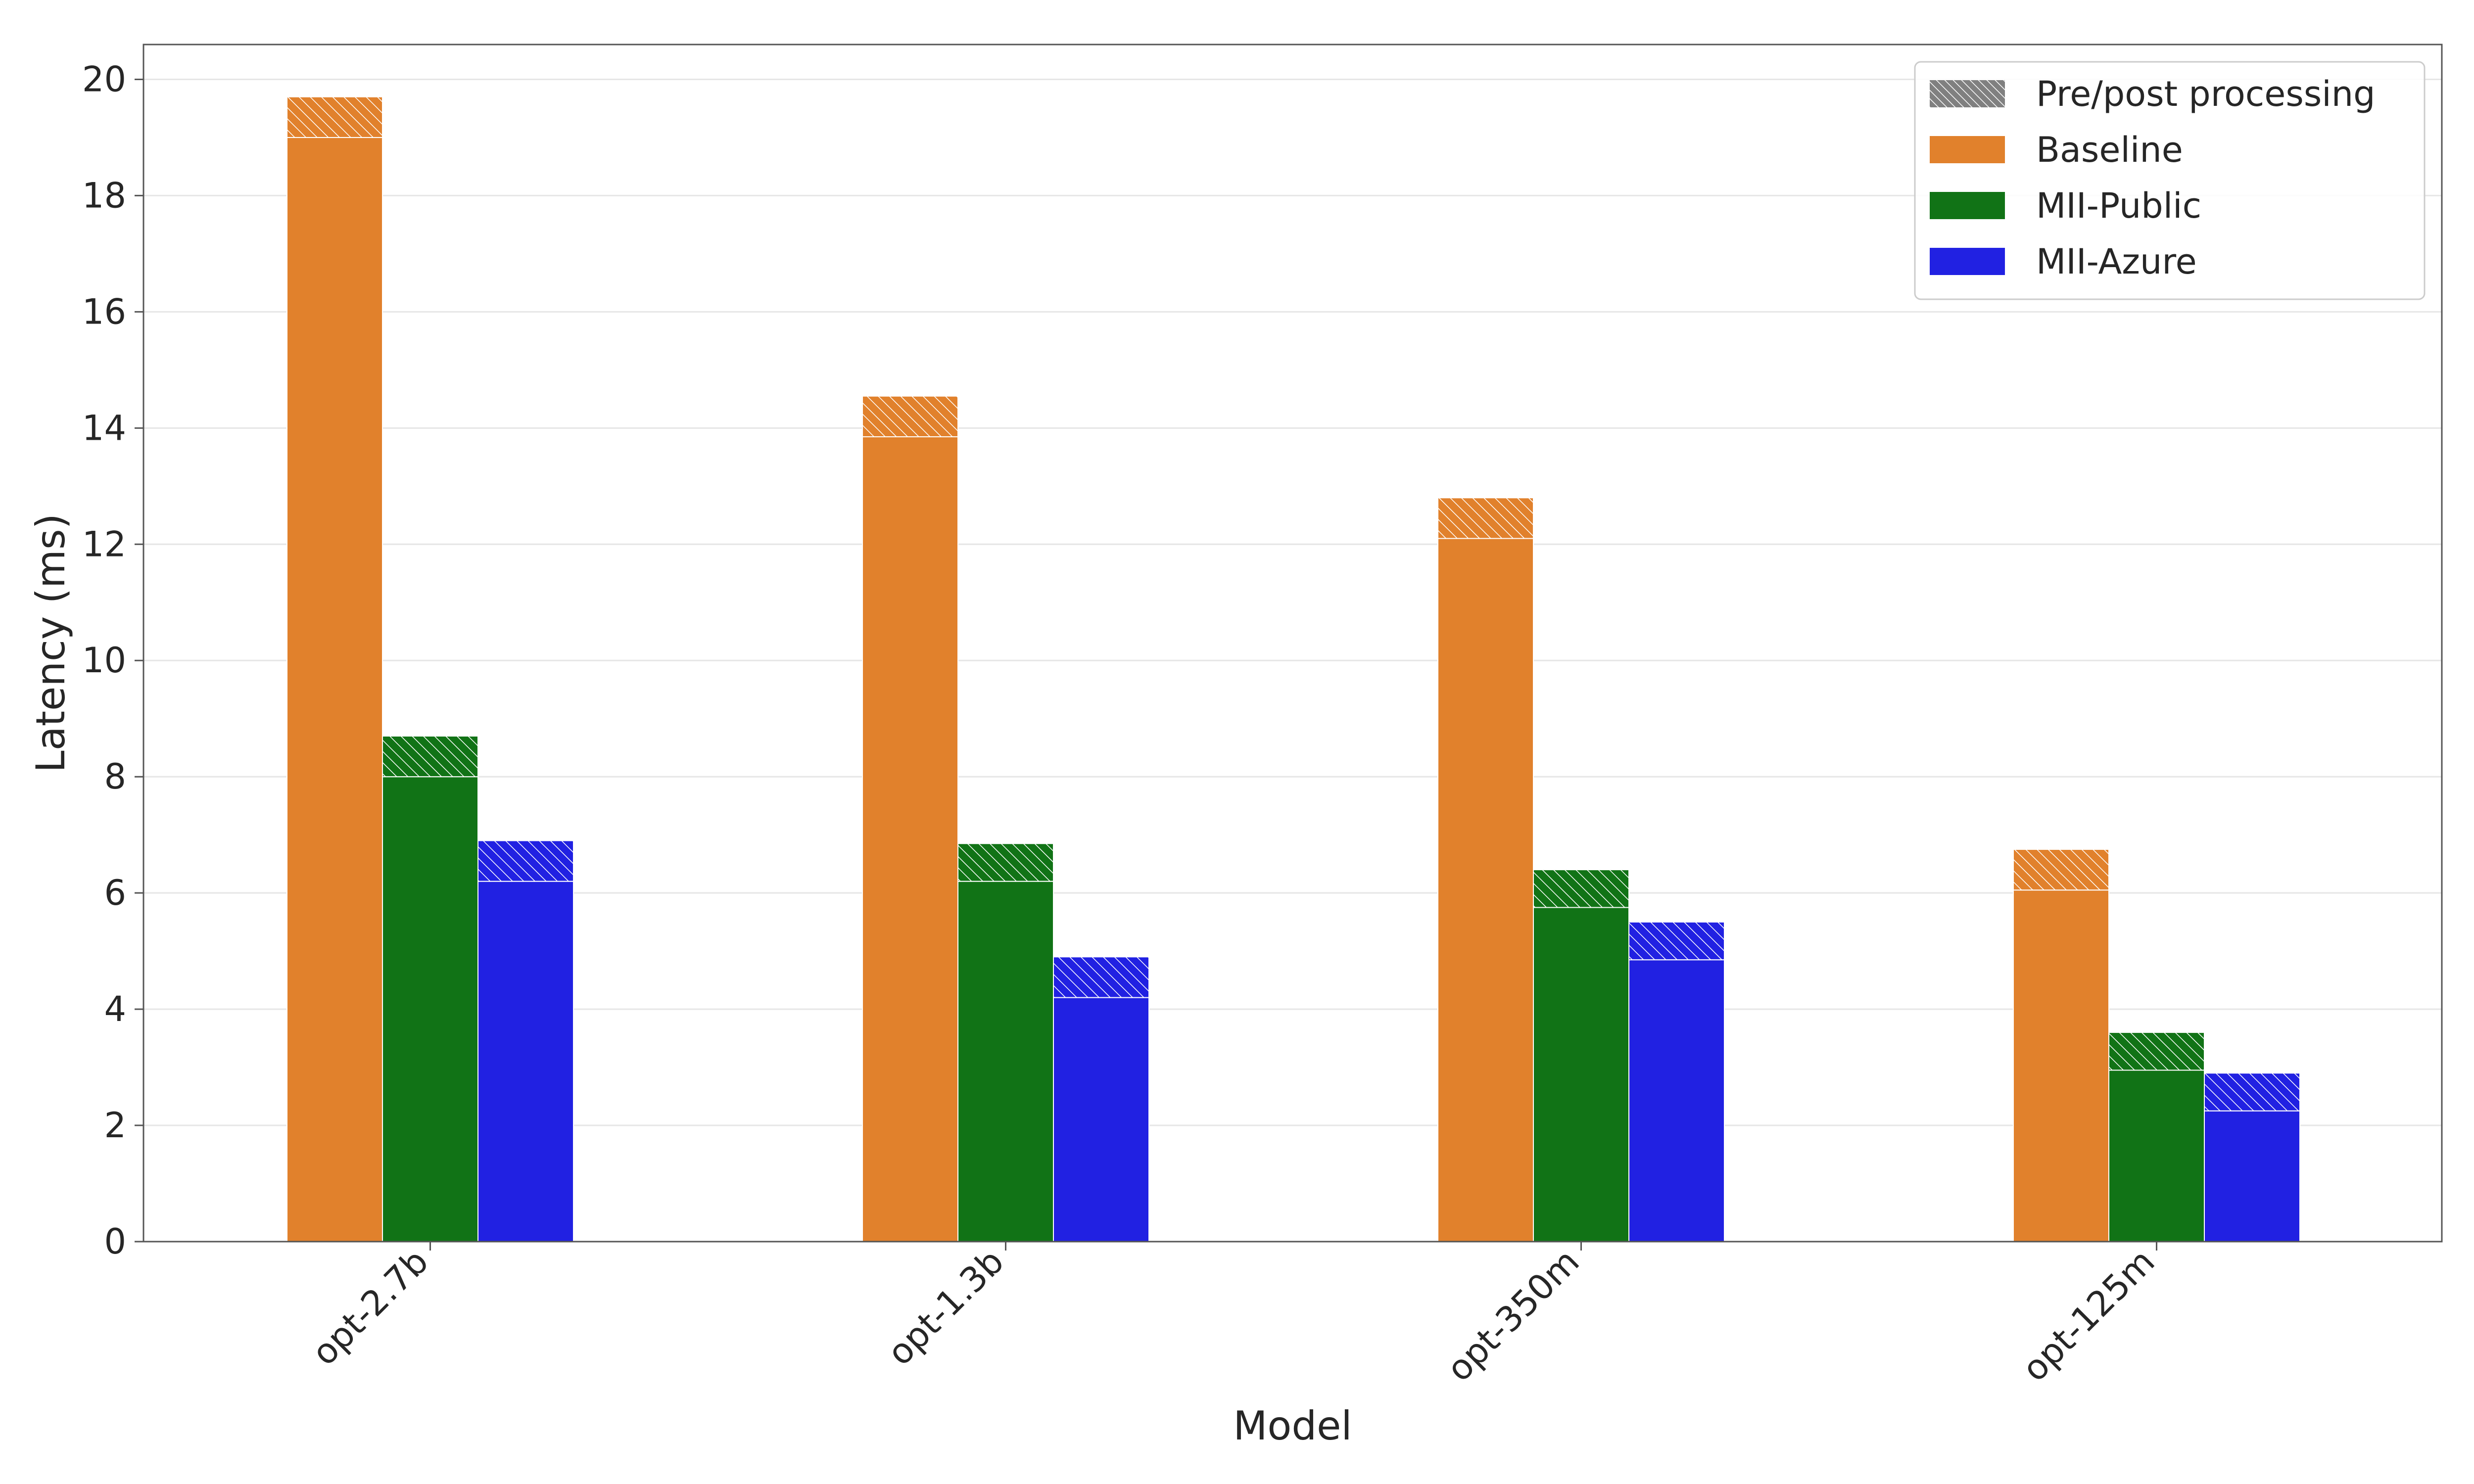  Describe the element at coordinates (945, 1307) in the screenshot. I see `x-tick-label: opt-1.3b` at that location.